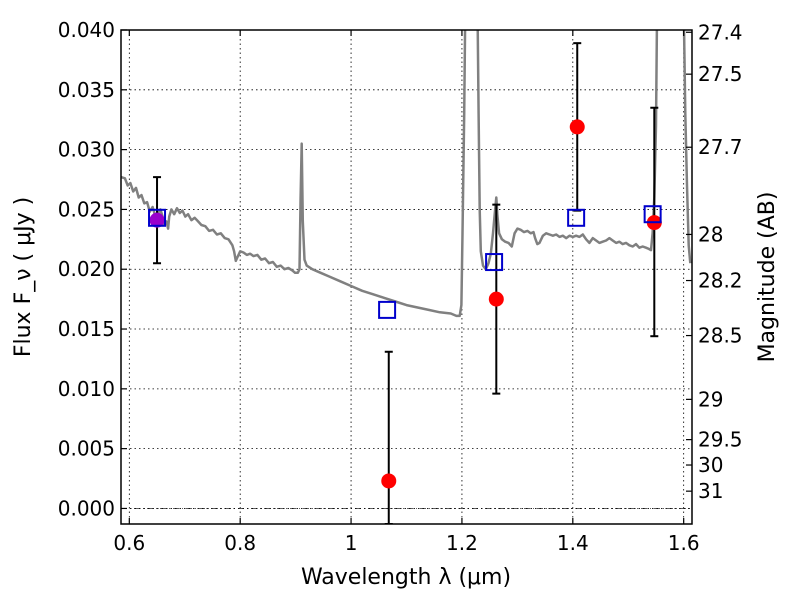  What do you see at coordinates (129, 543) in the screenshot?
I see `x-tick-label: 0.6` at bounding box center [129, 543].